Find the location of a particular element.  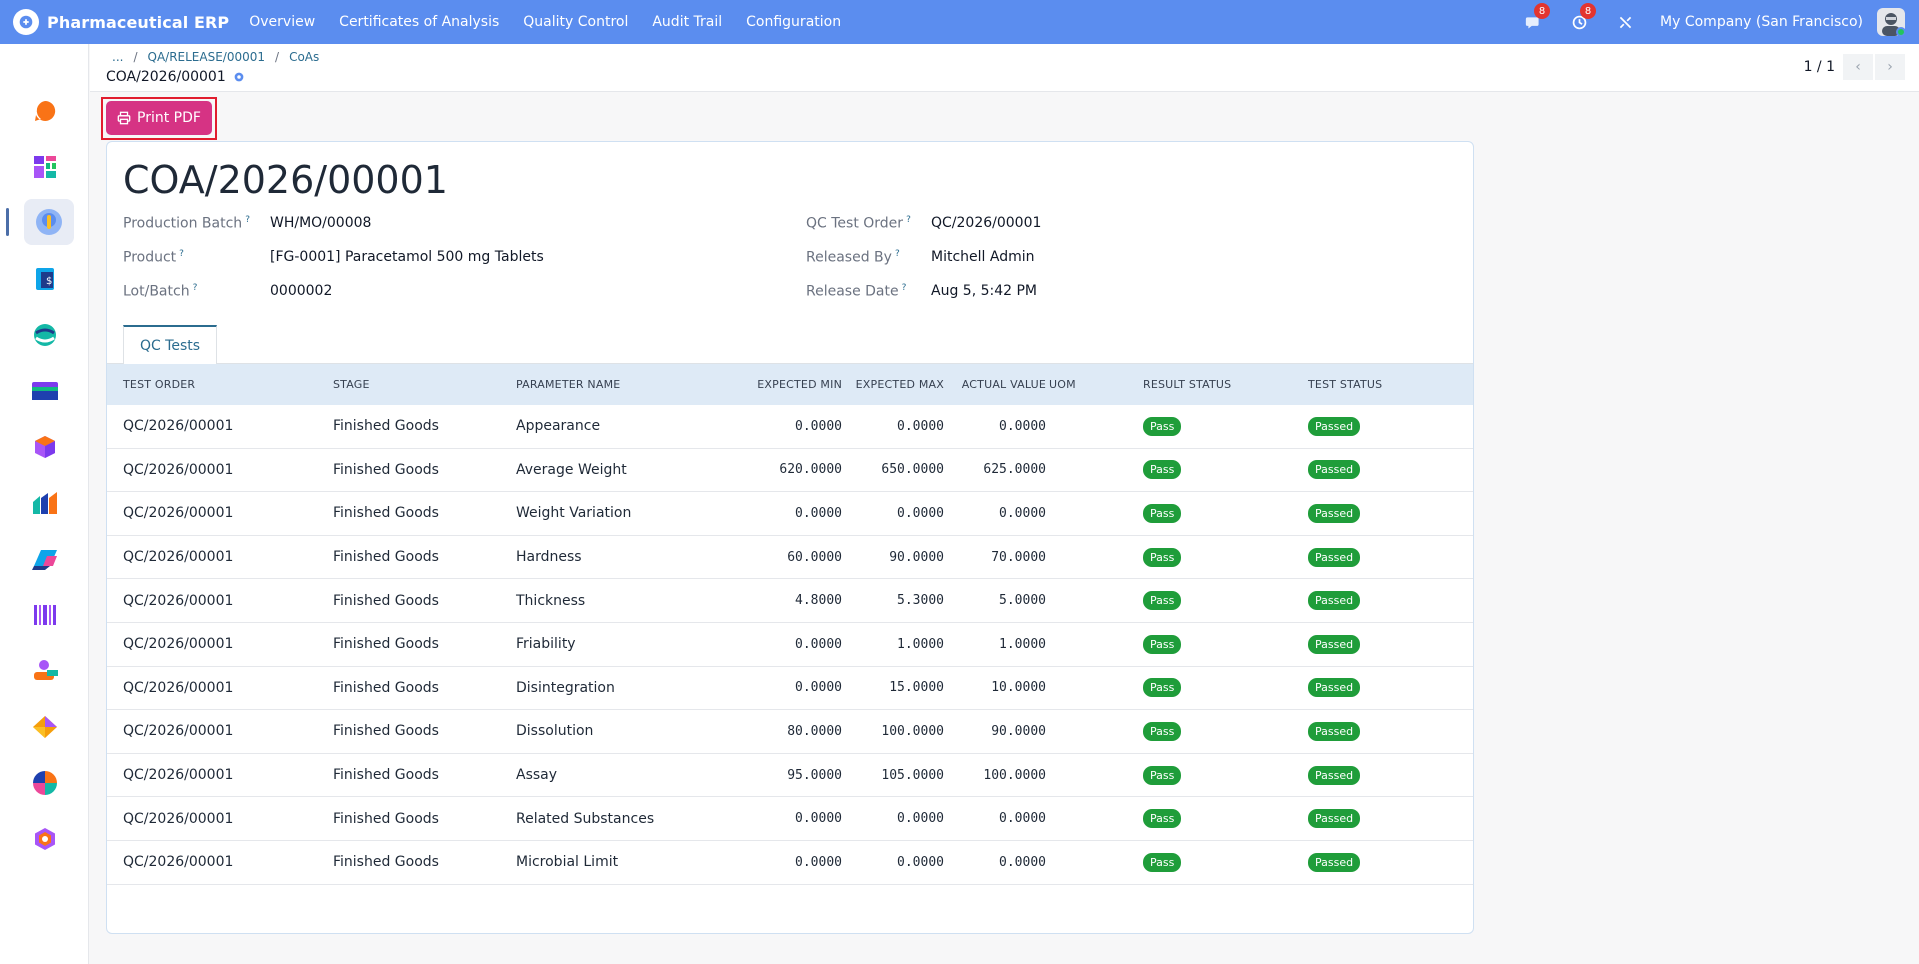

parameter-name-cell: Average Weight is located at coordinates (571, 469).